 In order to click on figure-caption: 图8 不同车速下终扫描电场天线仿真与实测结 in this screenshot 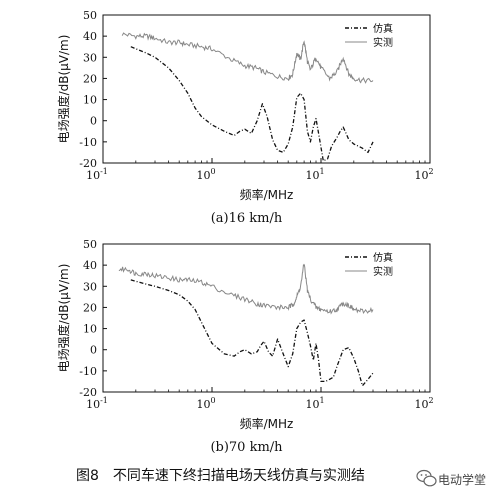, I will do `click(220, 475)`.